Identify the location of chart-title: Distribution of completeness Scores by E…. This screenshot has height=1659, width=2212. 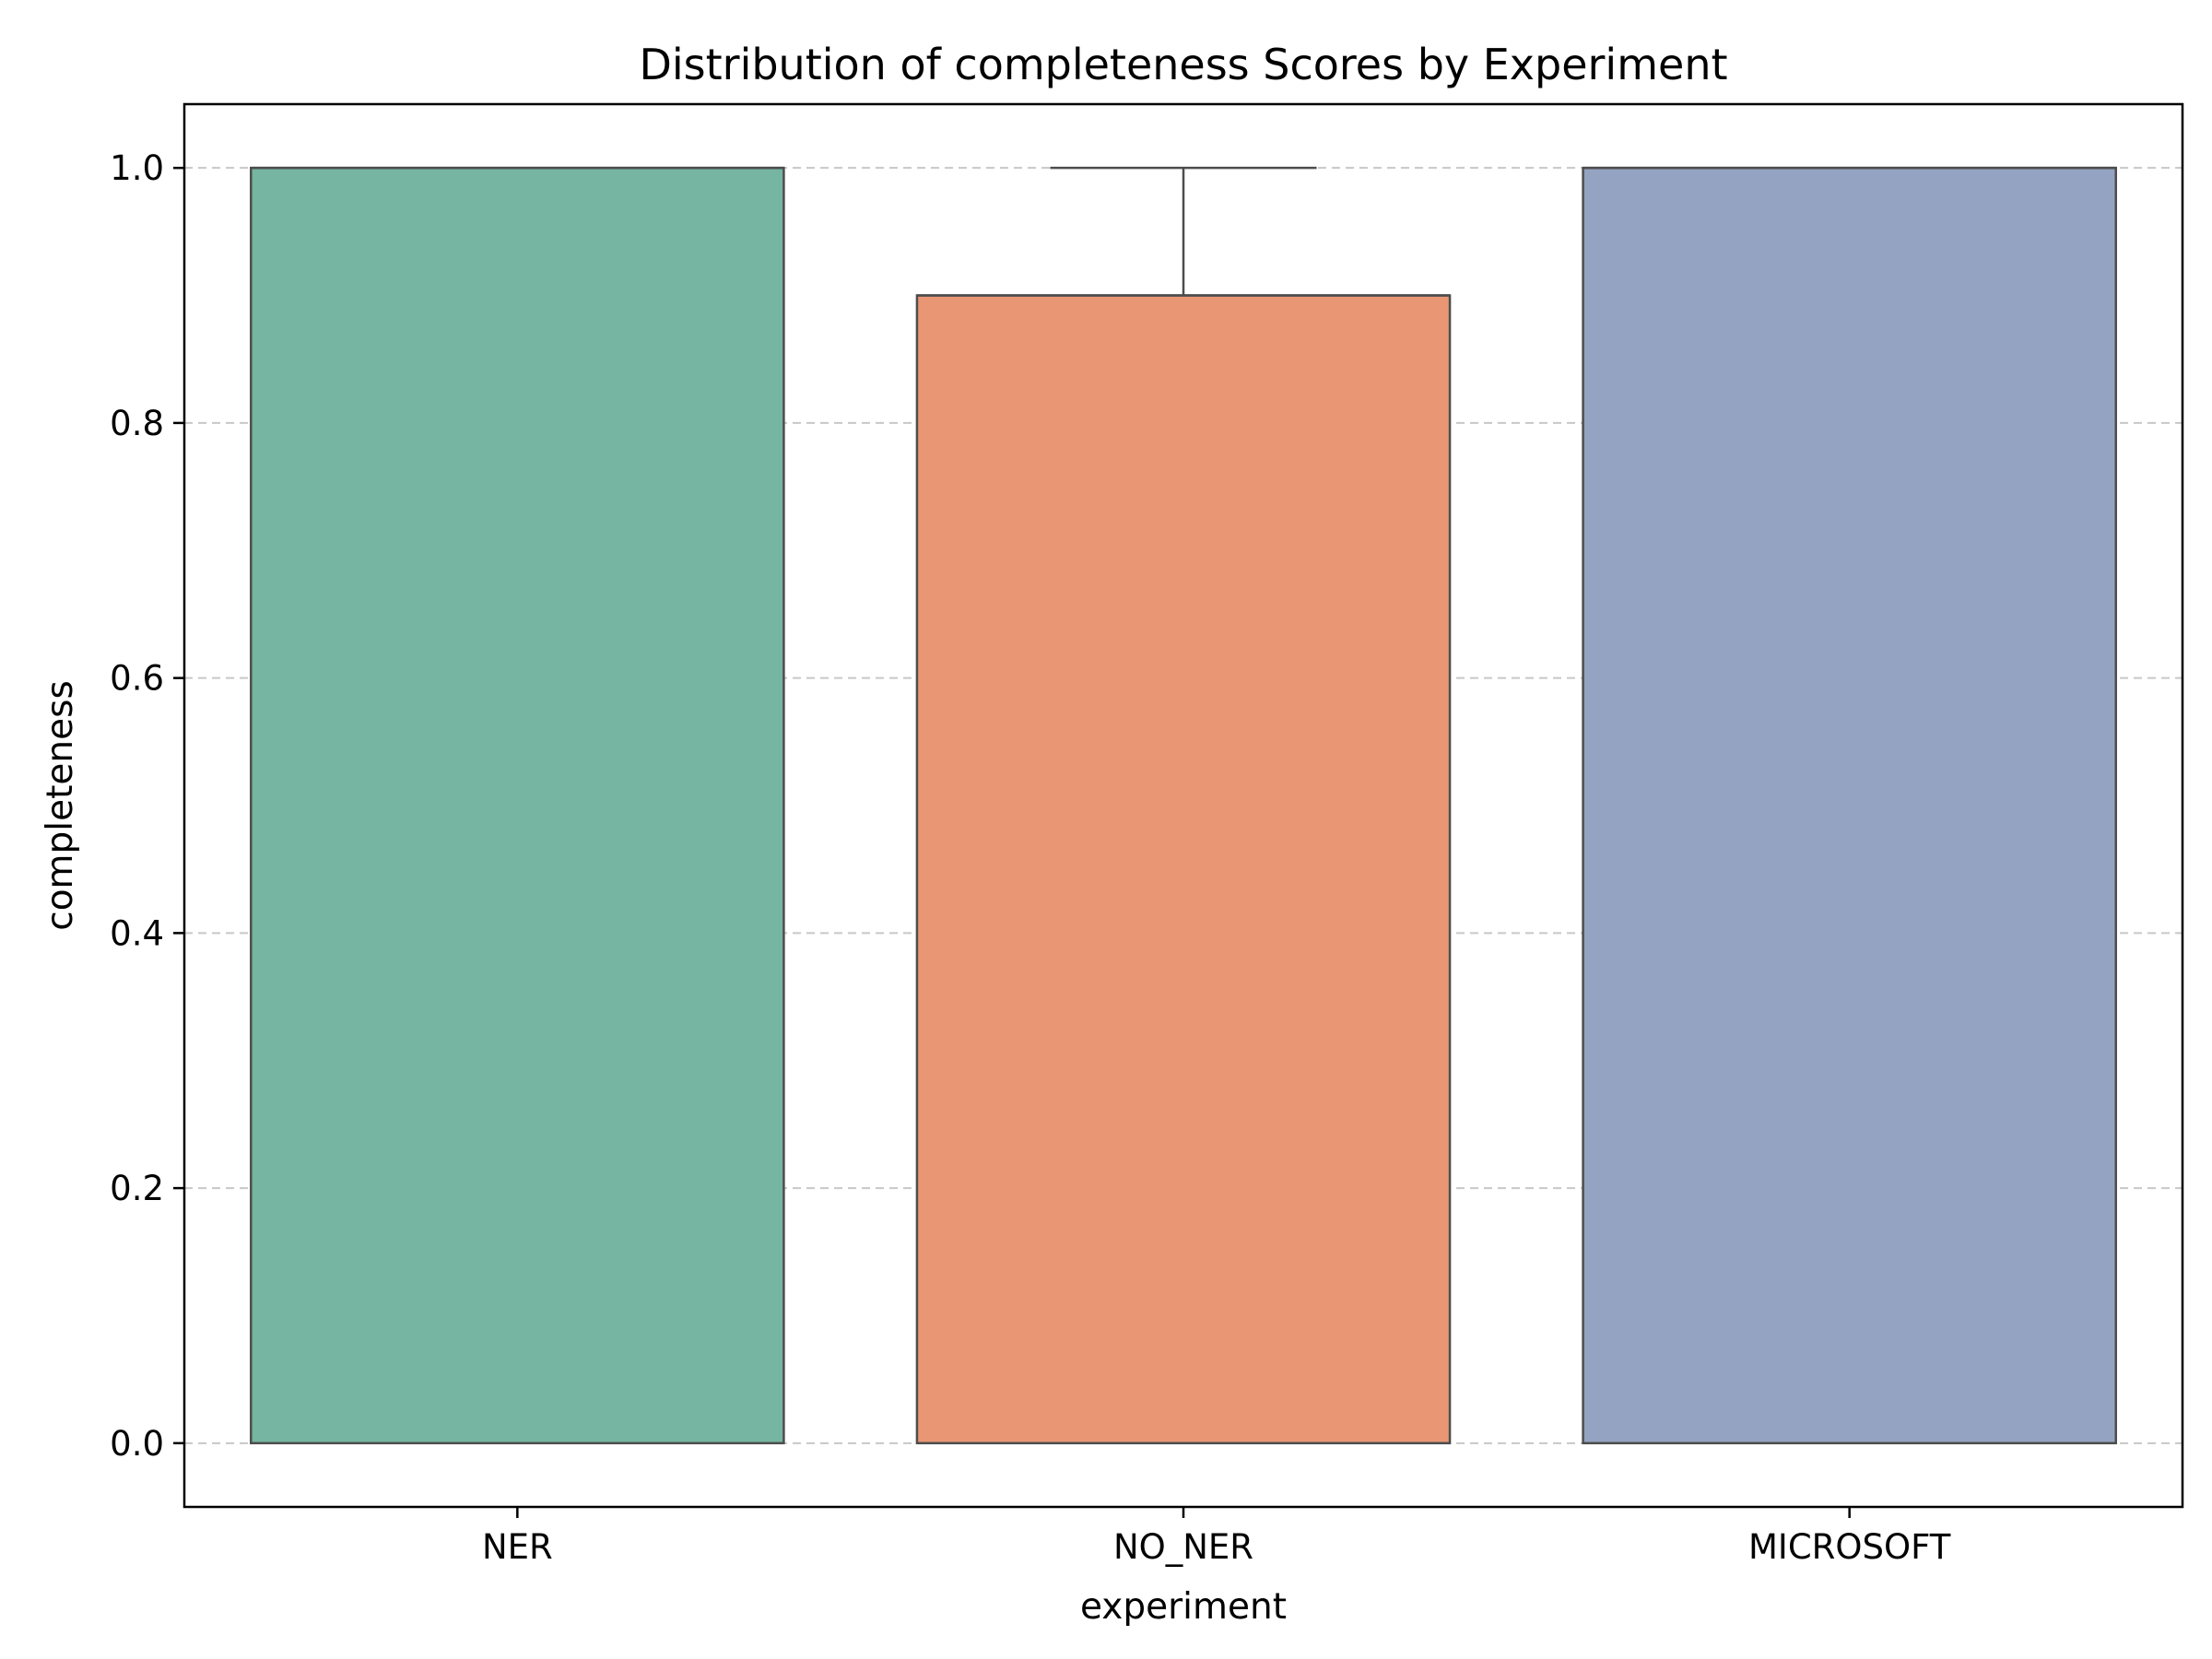
(1183, 64).